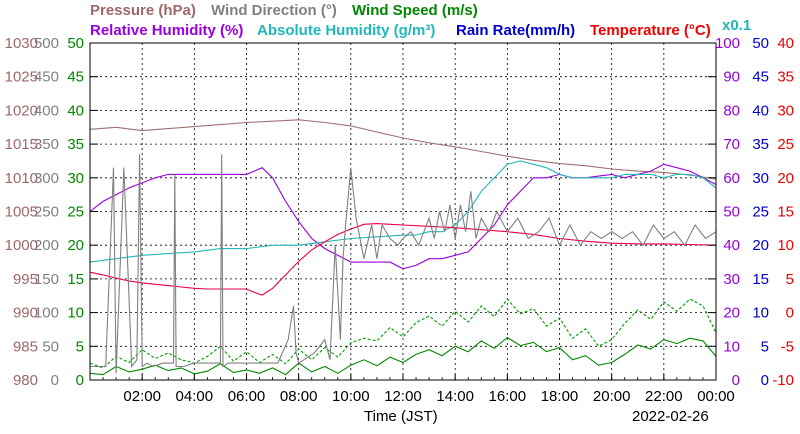 This screenshot has width=800, height=434. Describe the element at coordinates (731, 212) in the screenshot. I see `rh-tick-label: 50` at that location.